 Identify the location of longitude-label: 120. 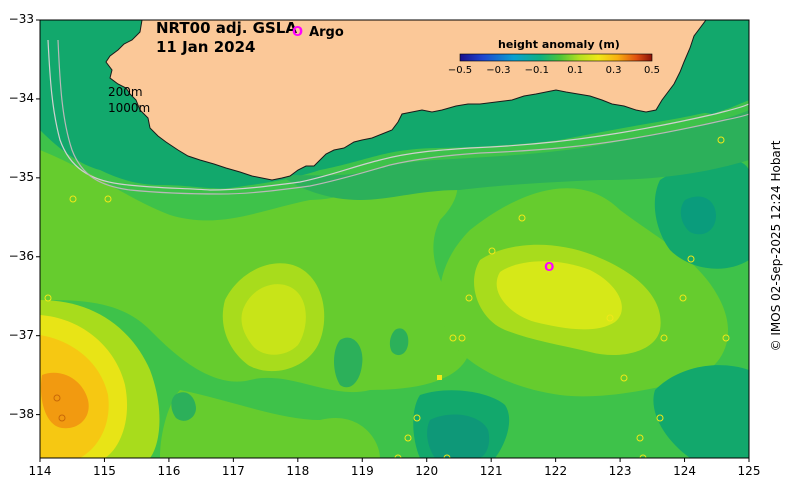
(427, 471).